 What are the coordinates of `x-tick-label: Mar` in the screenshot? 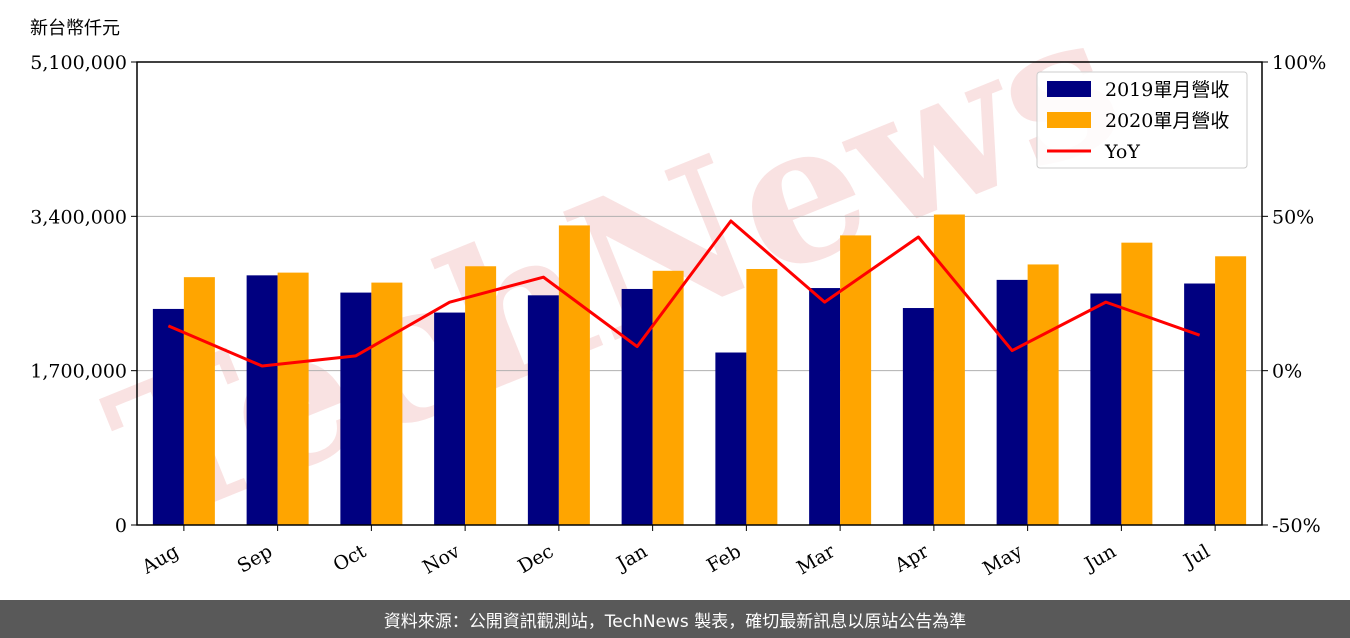 It's located at (816, 559).